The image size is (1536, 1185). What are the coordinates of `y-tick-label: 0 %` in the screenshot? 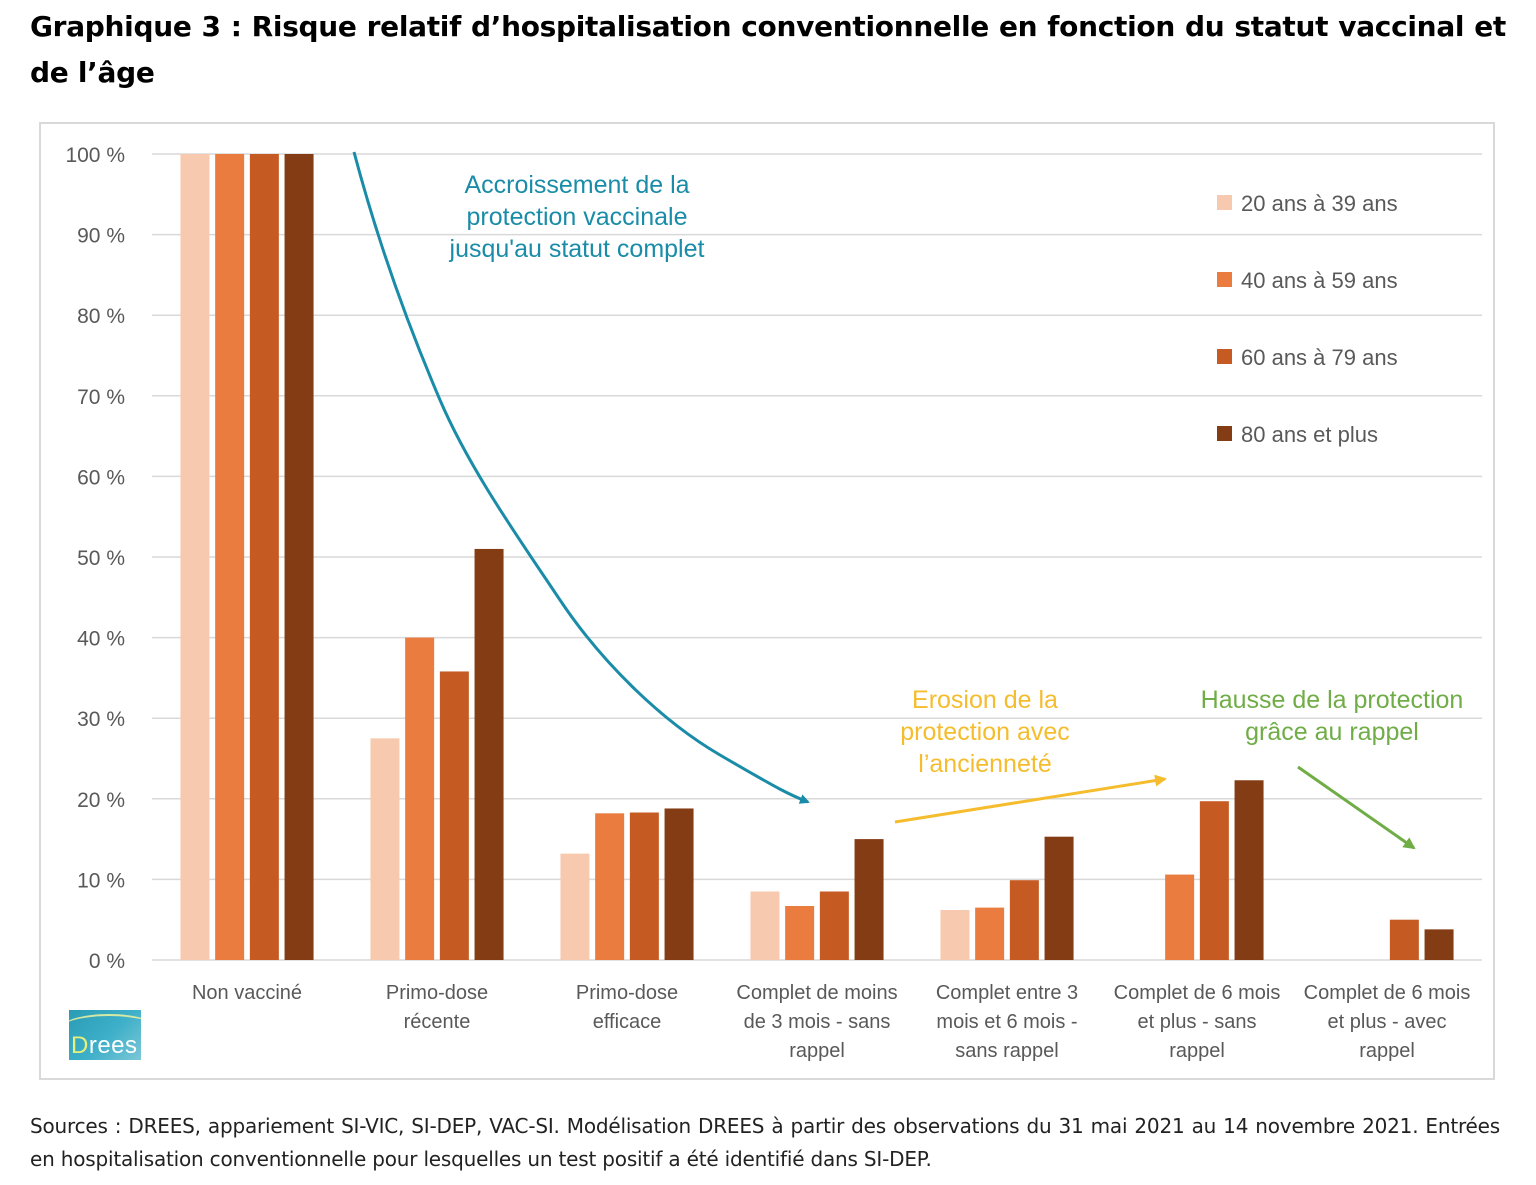 It's located at (107, 961).